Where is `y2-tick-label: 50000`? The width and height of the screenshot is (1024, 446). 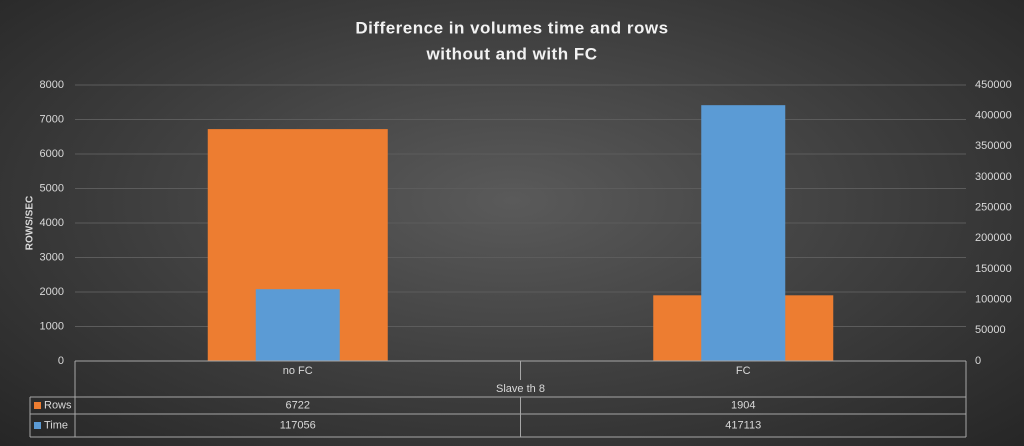 y2-tick-label: 50000 is located at coordinates (990, 330).